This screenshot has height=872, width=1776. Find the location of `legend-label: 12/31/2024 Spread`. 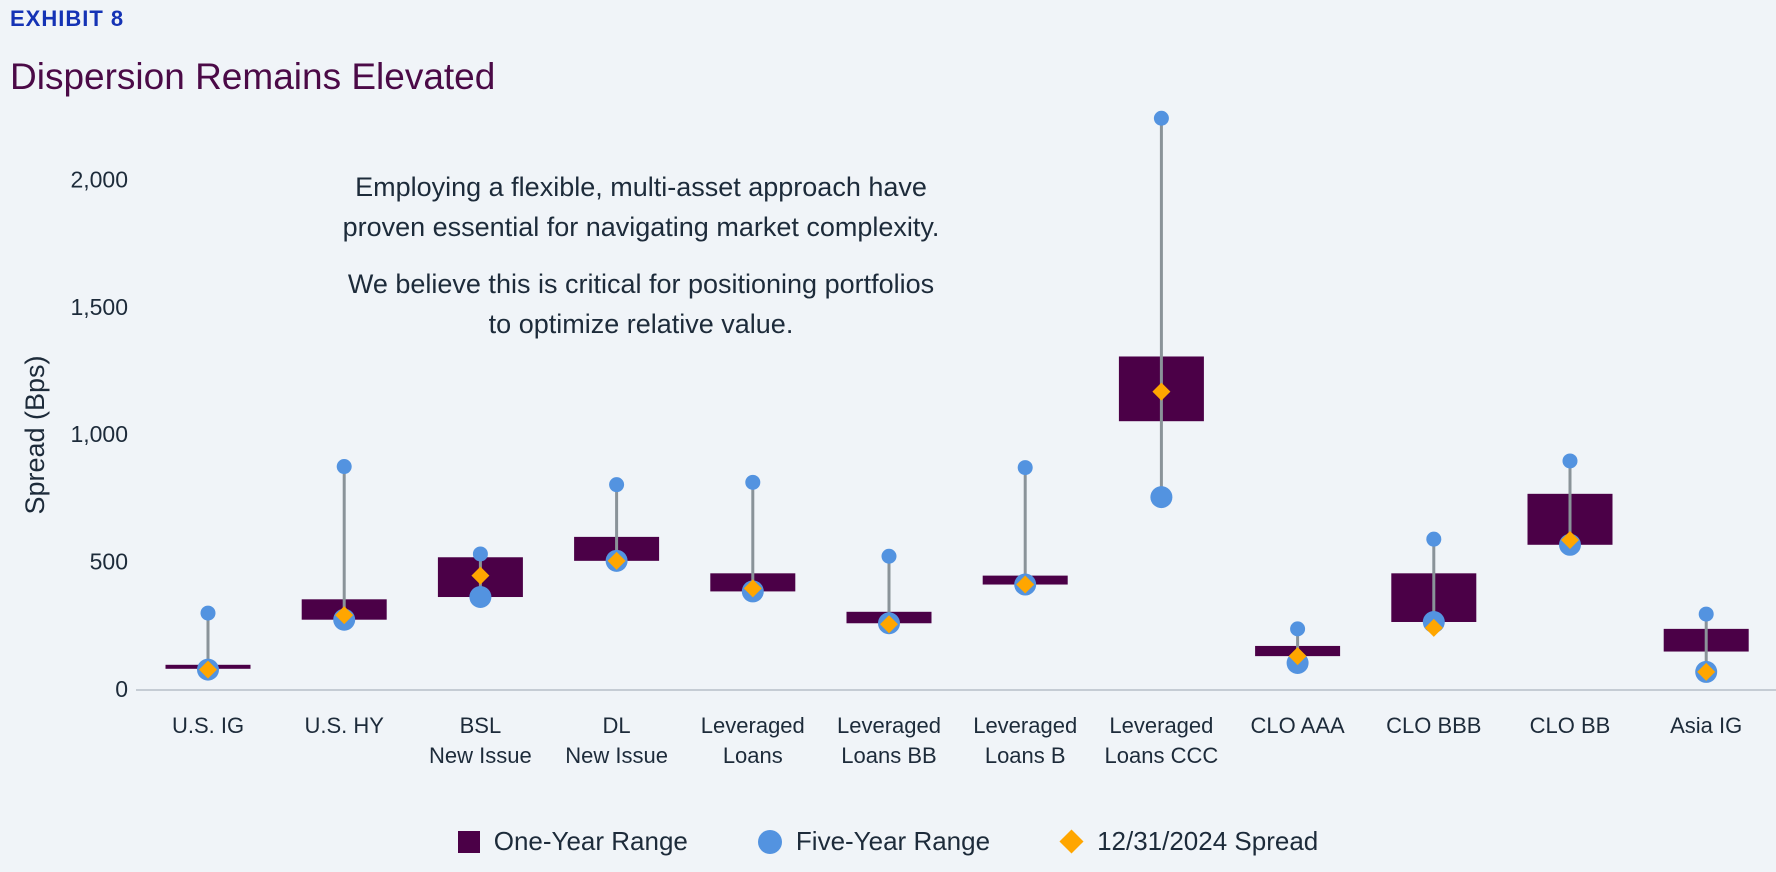

legend-label: 12/31/2024 Spread is located at coordinates (1208, 841).